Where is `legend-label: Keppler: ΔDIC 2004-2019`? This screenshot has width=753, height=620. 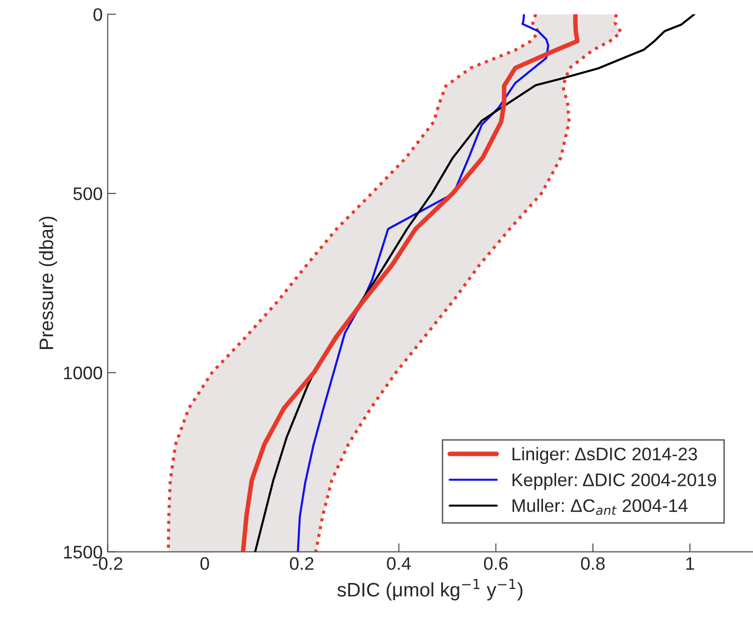 legend-label: Keppler: ΔDIC 2004-2019 is located at coordinates (614, 481).